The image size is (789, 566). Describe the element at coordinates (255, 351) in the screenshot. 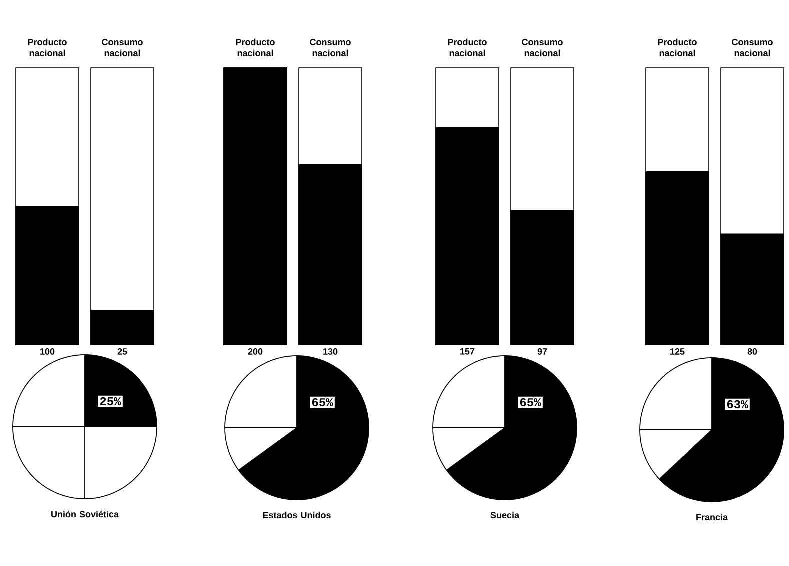

I see `data-label: 200` at that location.